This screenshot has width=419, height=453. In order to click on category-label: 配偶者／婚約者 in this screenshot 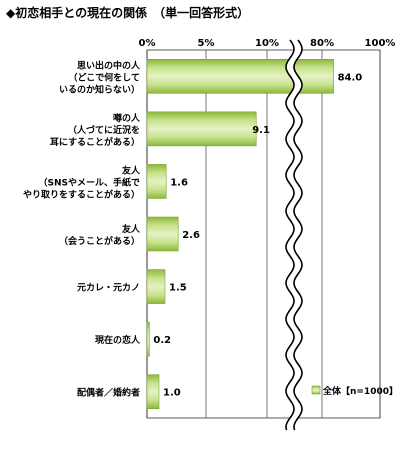, I will do `click(108, 393)`.